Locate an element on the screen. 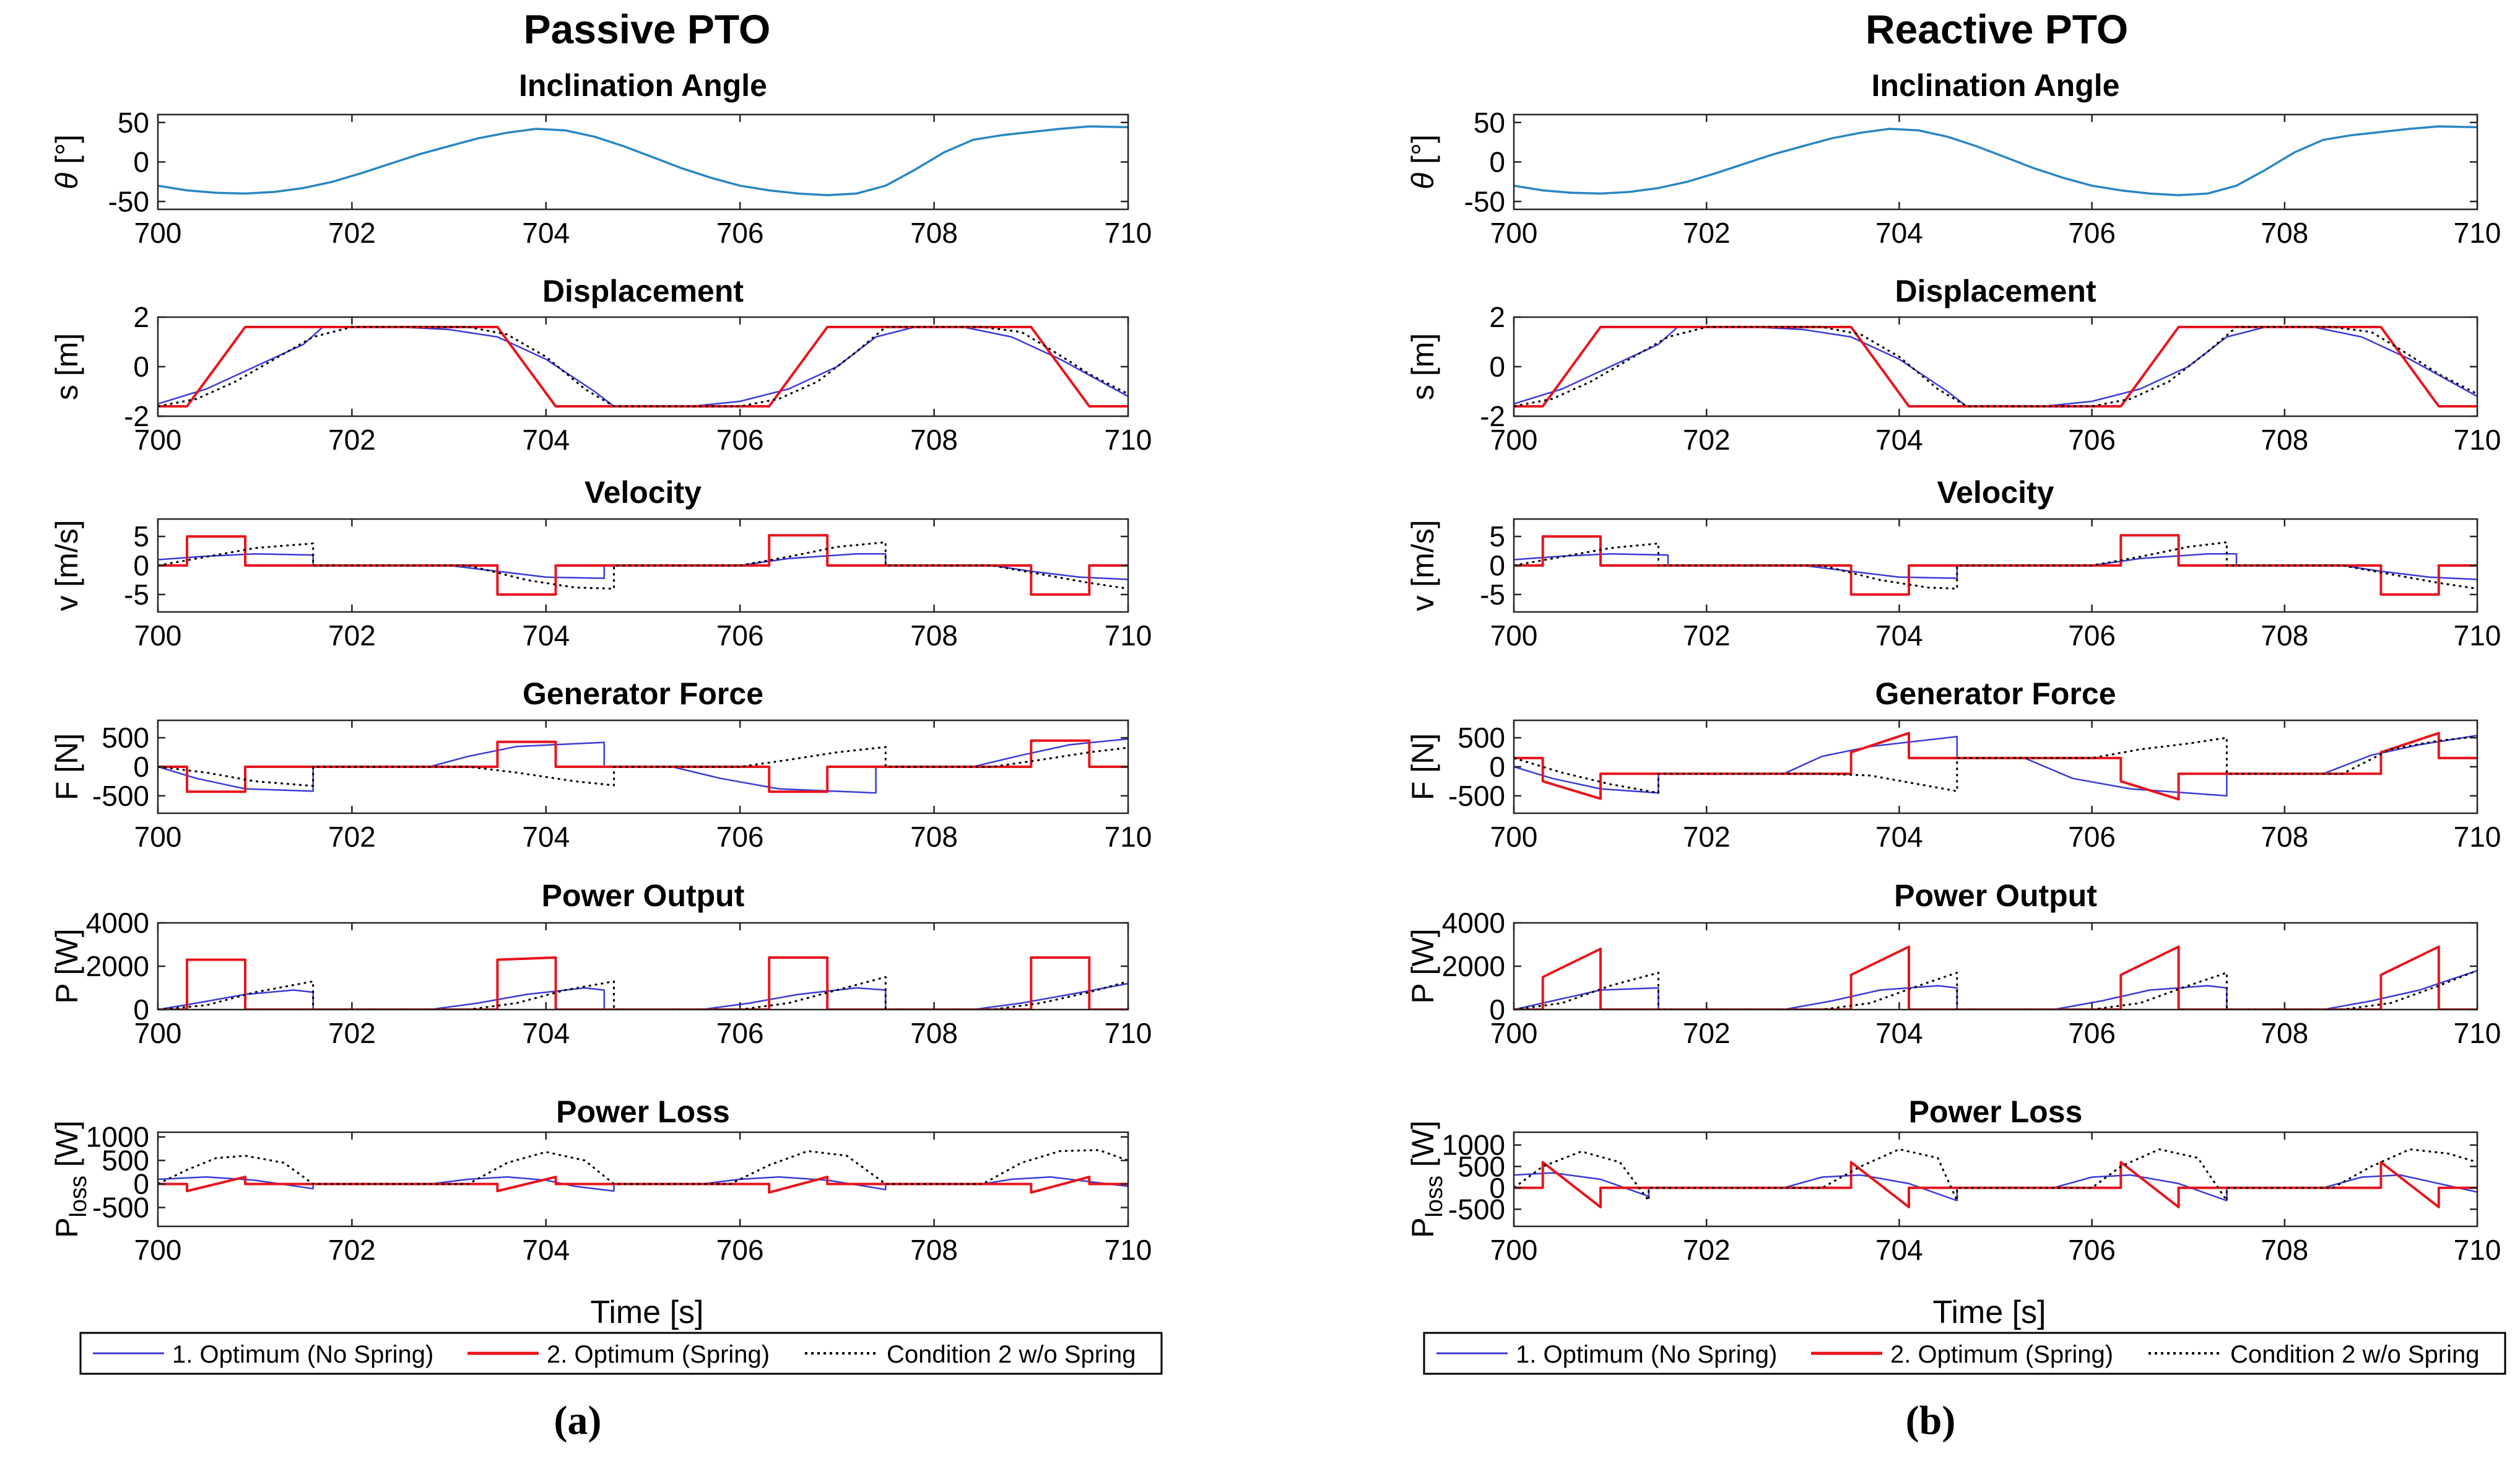 The width and height of the screenshot is (2520, 1458). y-axis-label: F [N] is located at coordinates (67, 767).